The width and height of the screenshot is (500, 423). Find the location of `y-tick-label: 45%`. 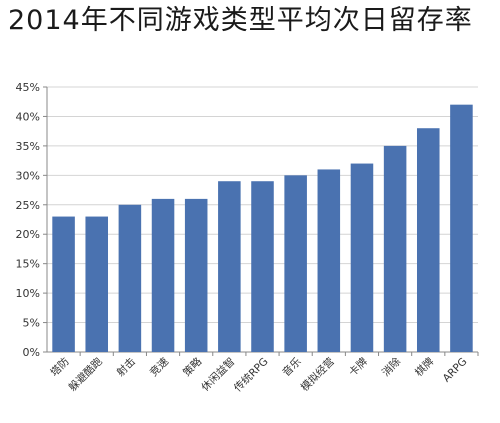

y-tick-label: 45% is located at coordinates (28, 87).